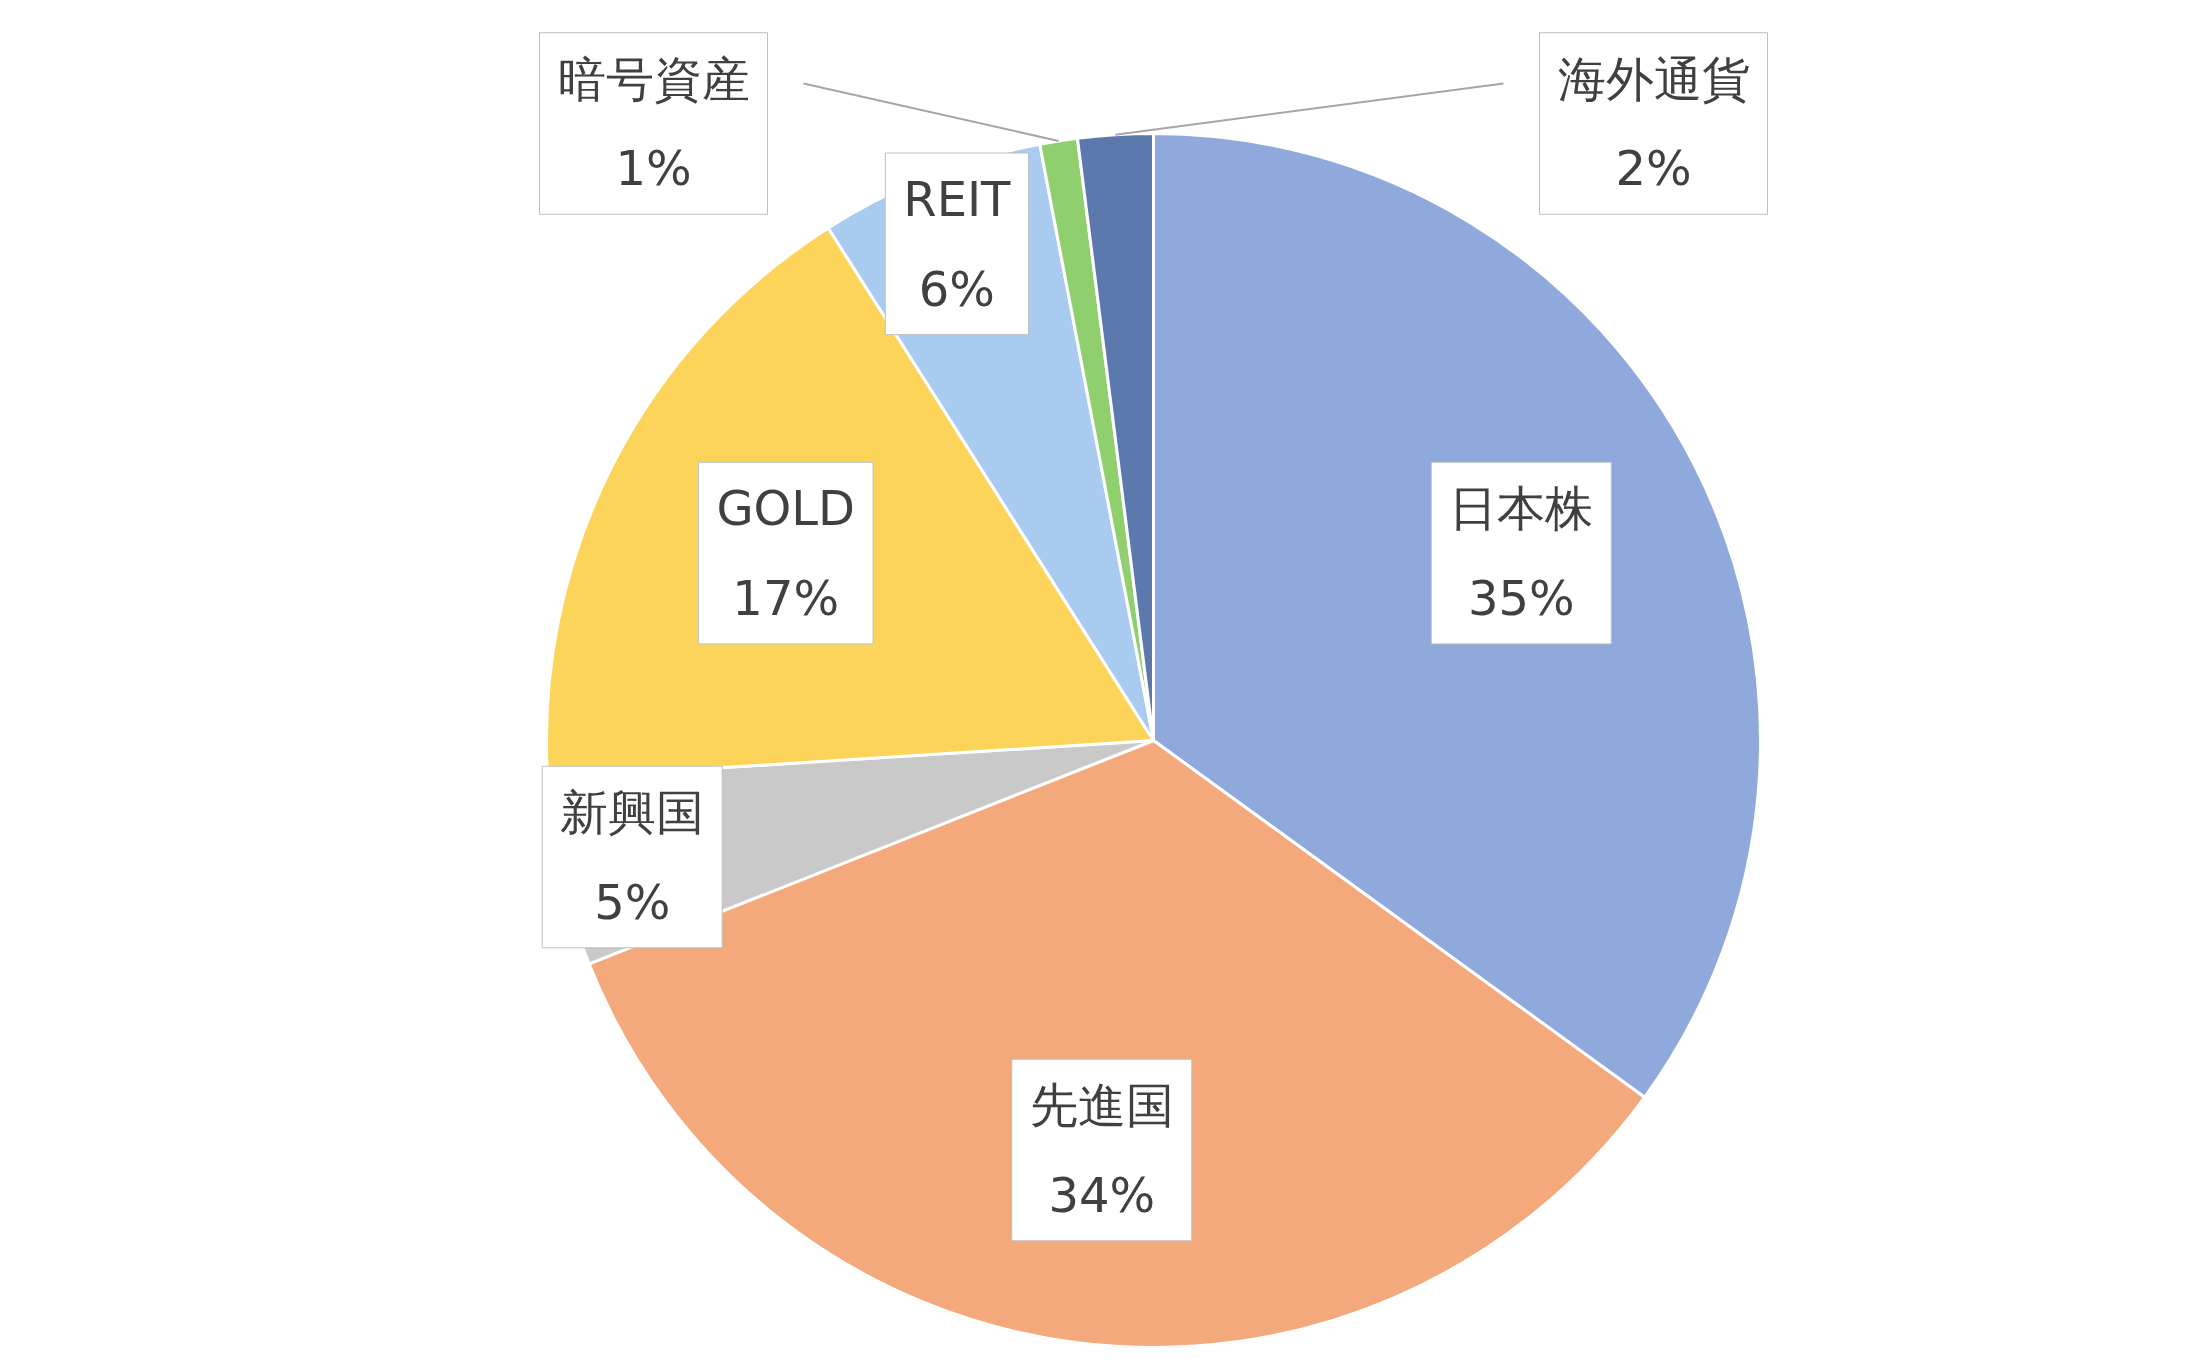  I want to click on slice-label: 新興国, so click(632, 812).